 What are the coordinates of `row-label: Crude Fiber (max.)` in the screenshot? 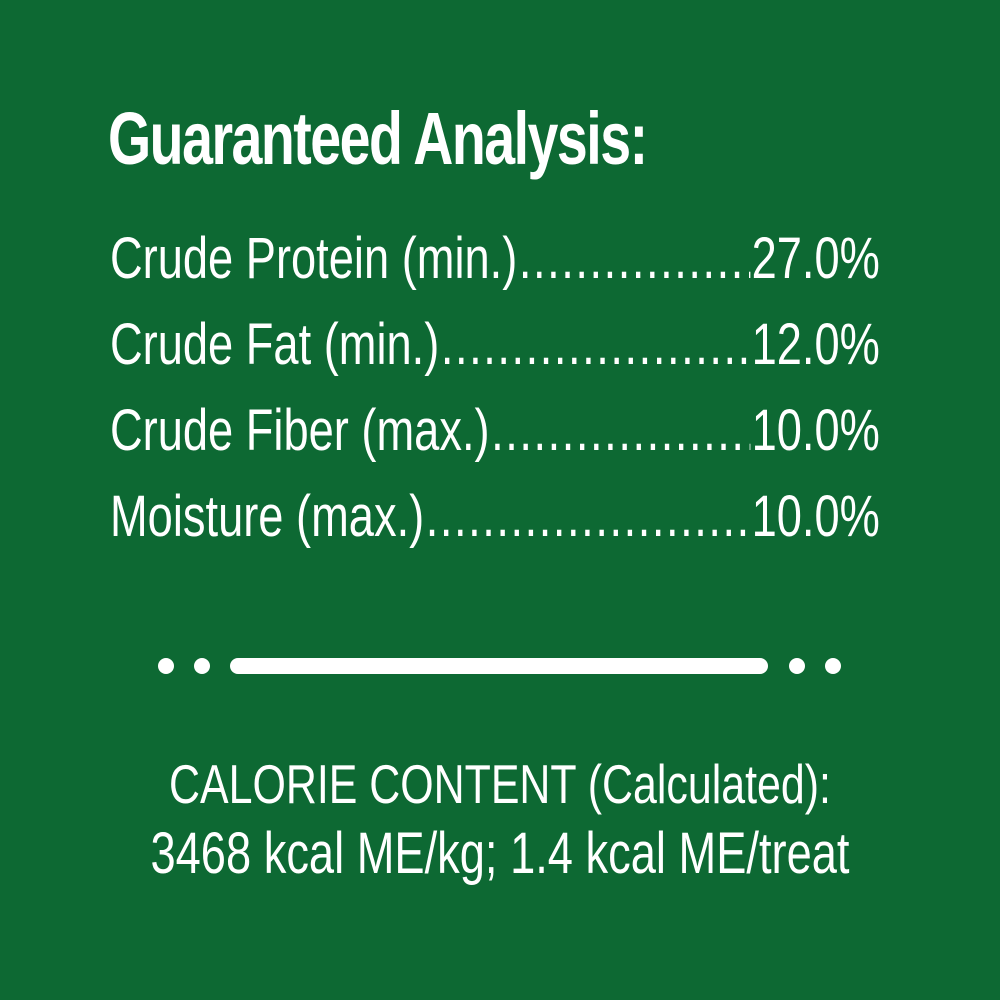 It's located at (300, 430).